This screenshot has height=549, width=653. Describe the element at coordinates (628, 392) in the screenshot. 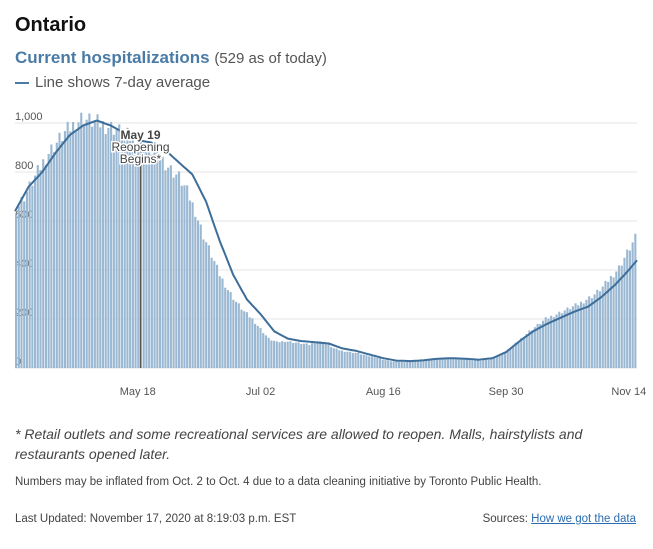

I see `x-tick-label: Nov 14` at that location.